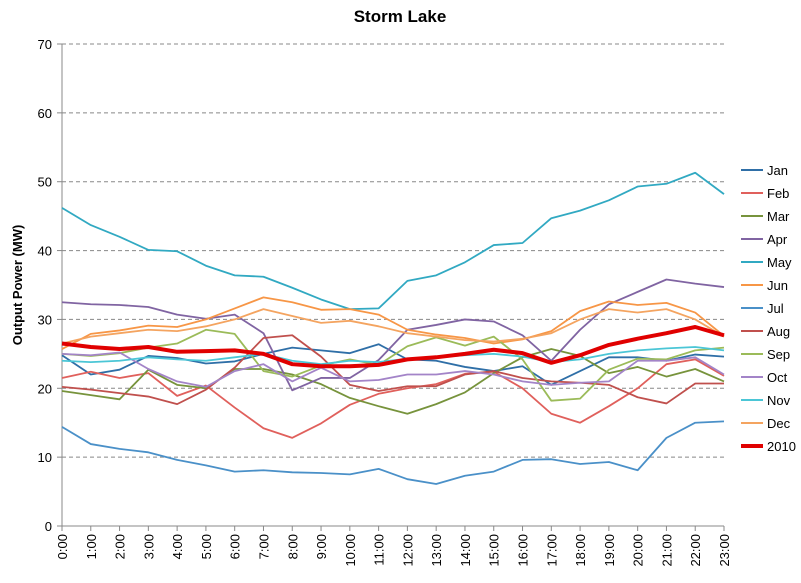  I want to click on x-tick-label: 5:00, so click(206, 546).